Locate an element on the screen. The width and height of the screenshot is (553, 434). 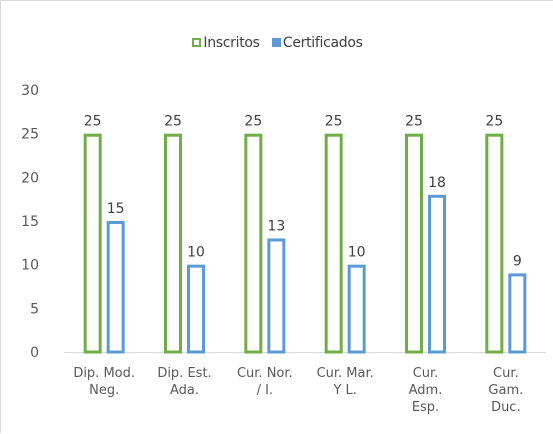
y-tick-label: 25 is located at coordinates (30, 135).